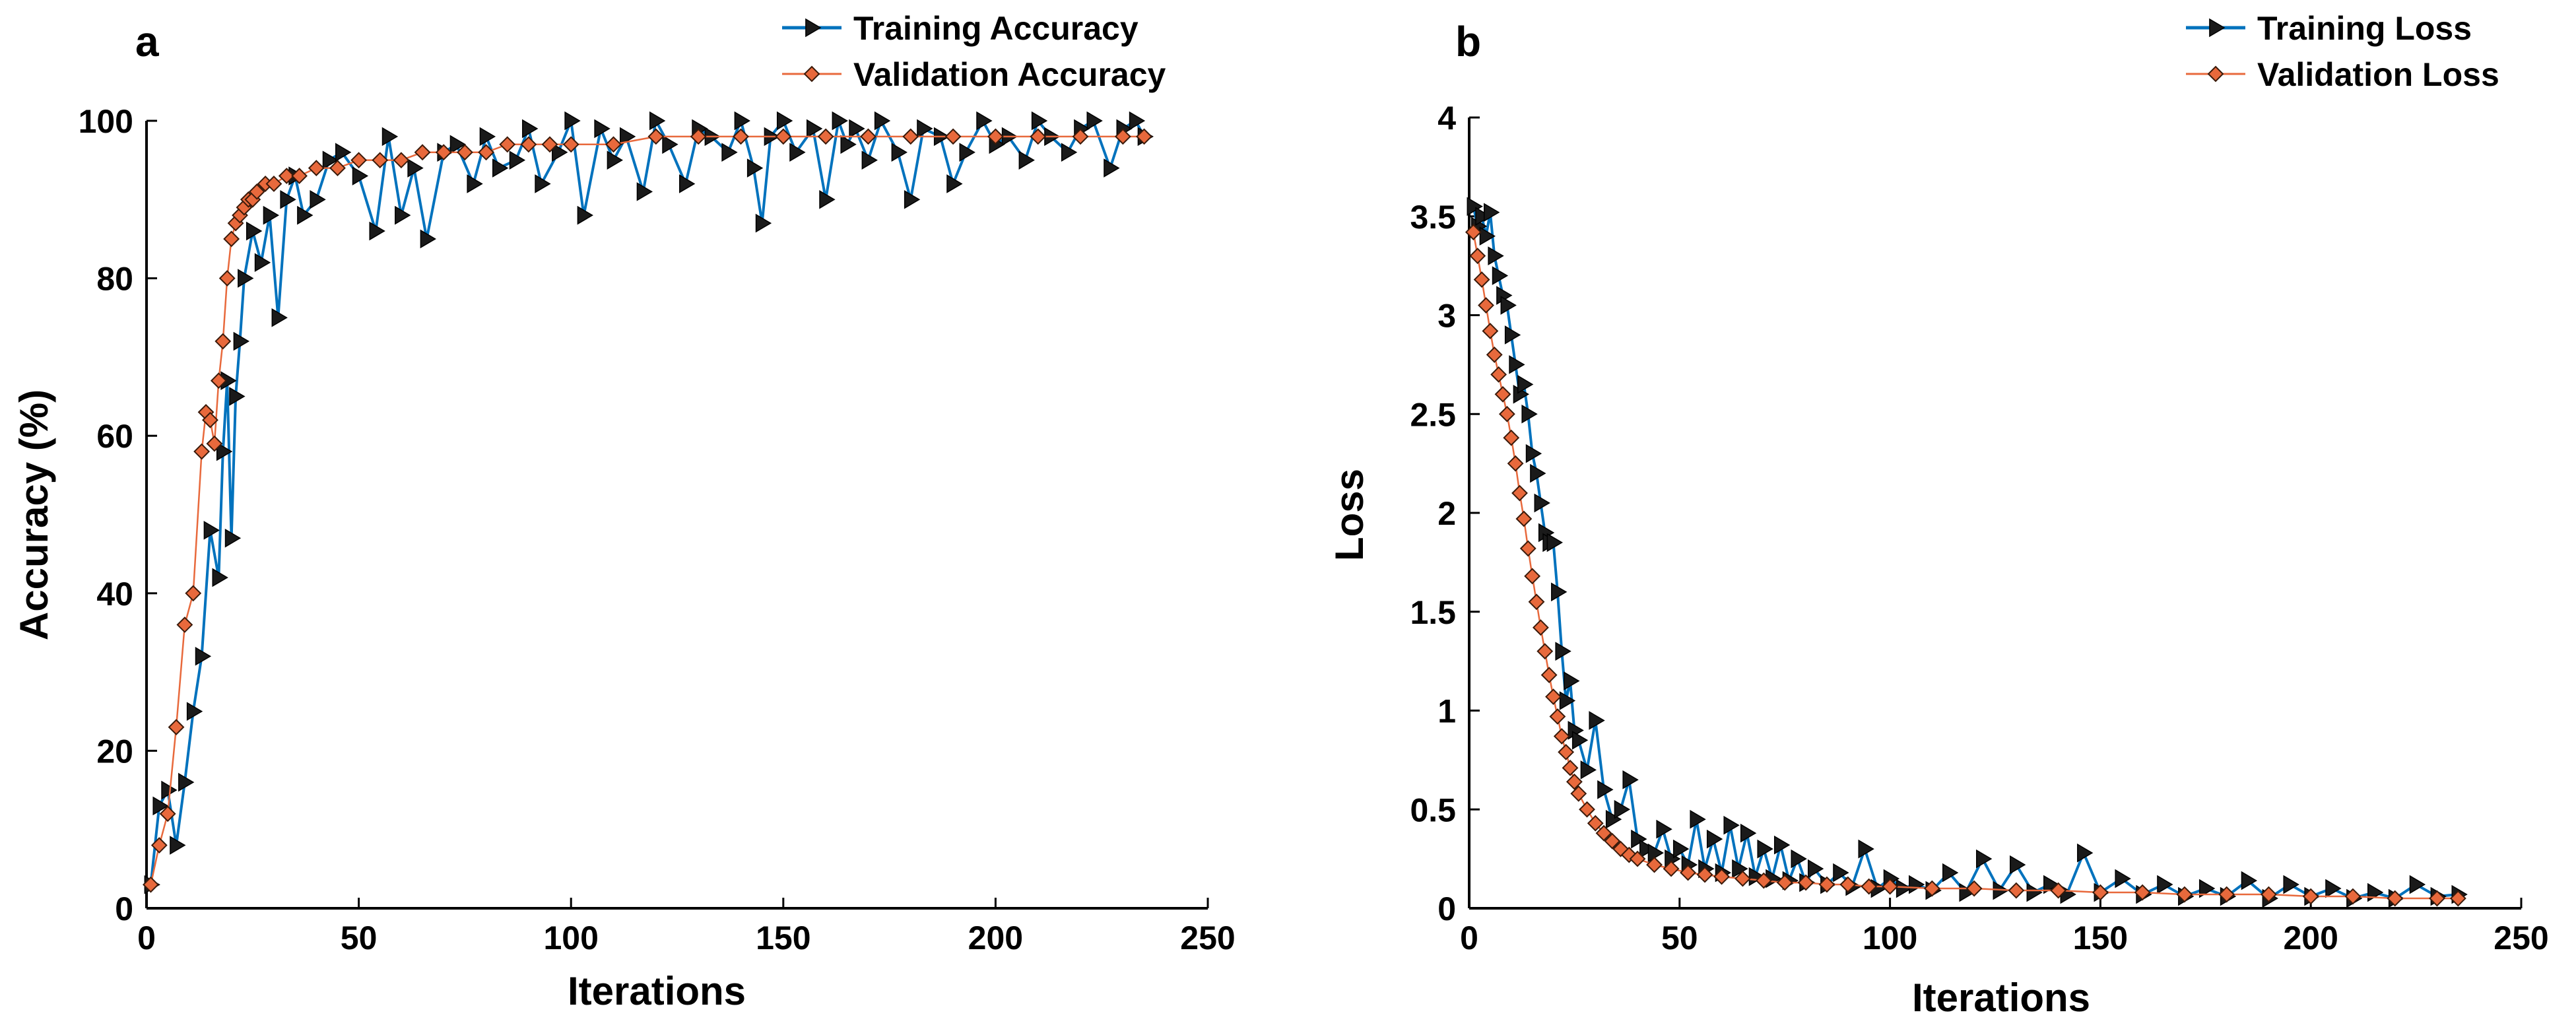  Describe the element at coordinates (146, 938) in the screenshot. I see `panel-a-x-tick-label: 0` at that location.